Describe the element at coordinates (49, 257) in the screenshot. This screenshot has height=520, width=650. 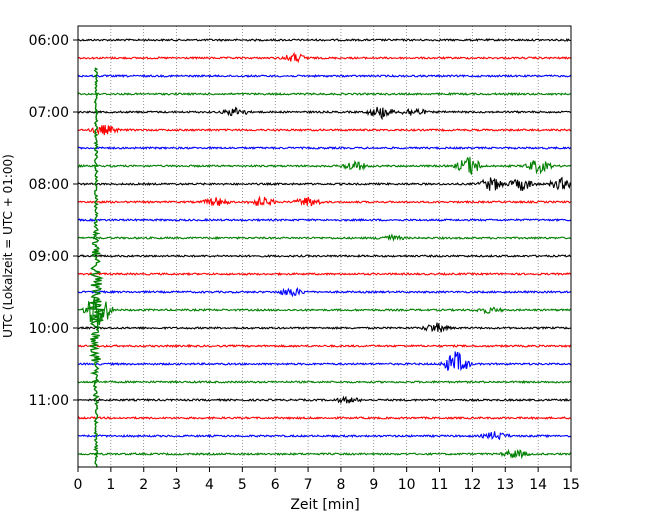
I see `y-tick-label-0900: 09:00` at that location.